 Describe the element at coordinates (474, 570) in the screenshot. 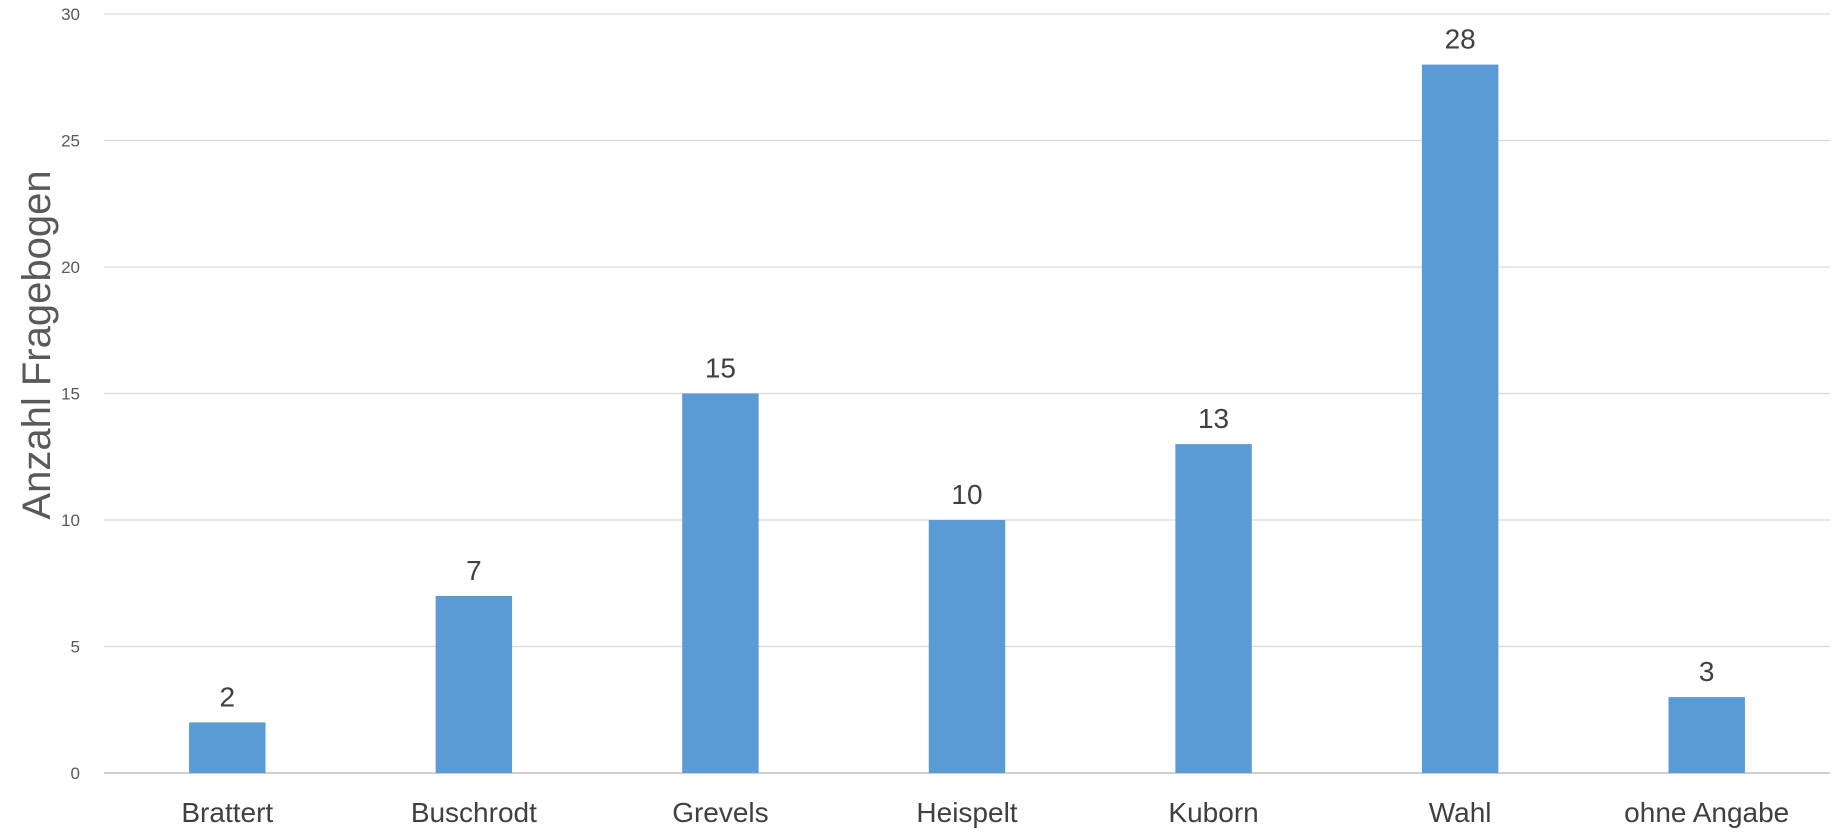

I see `data-label: 7` at that location.